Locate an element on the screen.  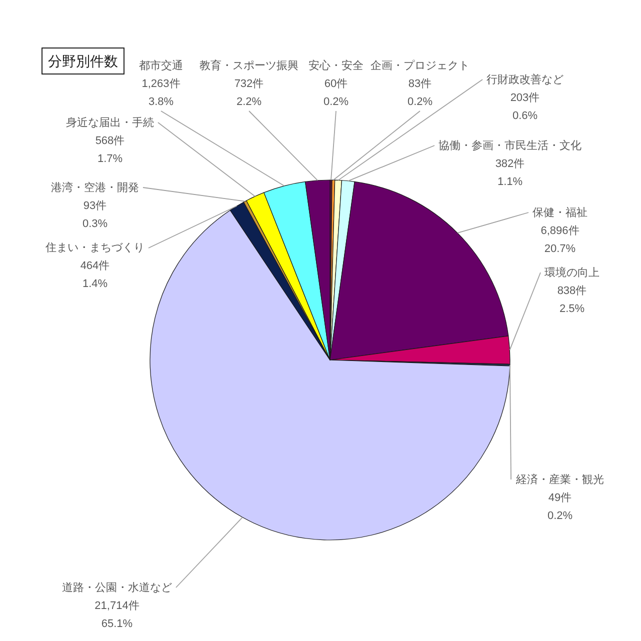
label: 都市交通 1,263件 3.8% is located at coordinates (161, 84).